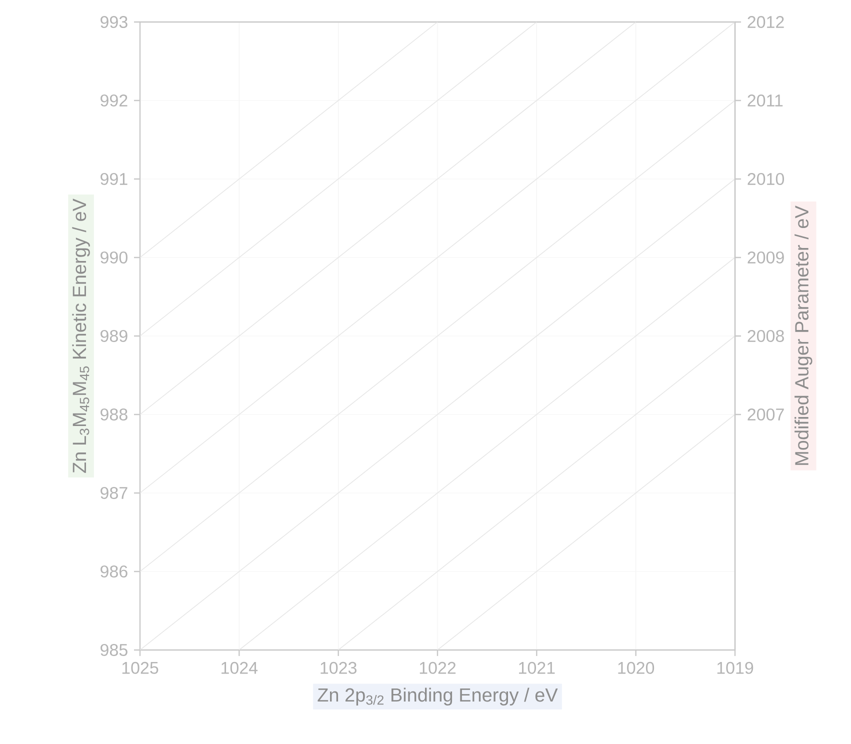 Image resolution: width=851 pixels, height=744 pixels. What do you see at coordinates (114, 414) in the screenshot?
I see `y-tick-label: 988` at bounding box center [114, 414].